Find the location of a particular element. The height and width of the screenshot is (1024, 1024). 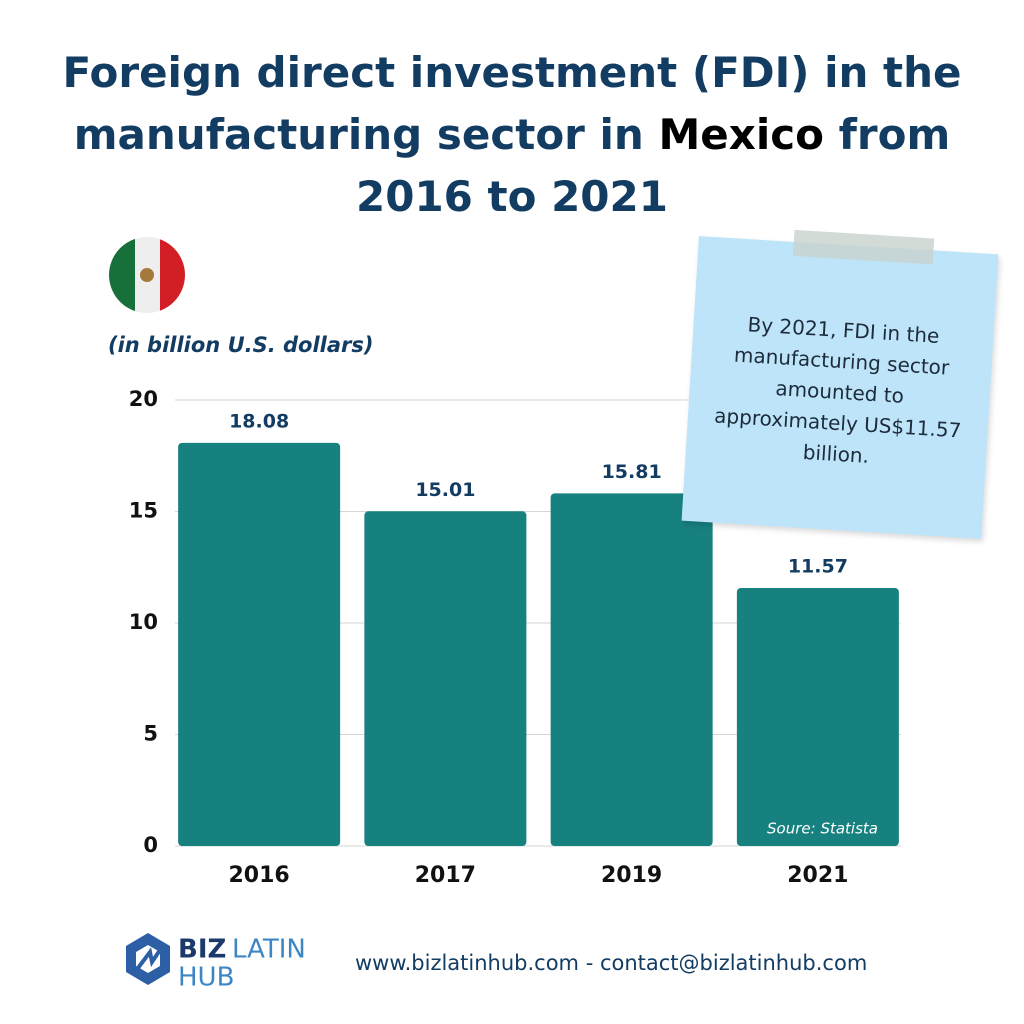

source: Soure: Statista is located at coordinates (822, 829).